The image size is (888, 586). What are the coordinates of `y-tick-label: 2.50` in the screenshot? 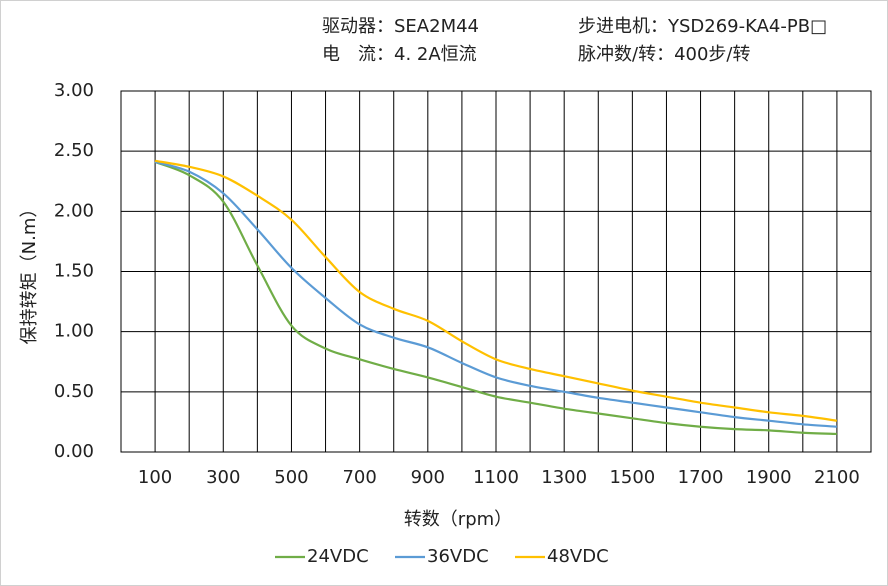 It's located at (74, 150).